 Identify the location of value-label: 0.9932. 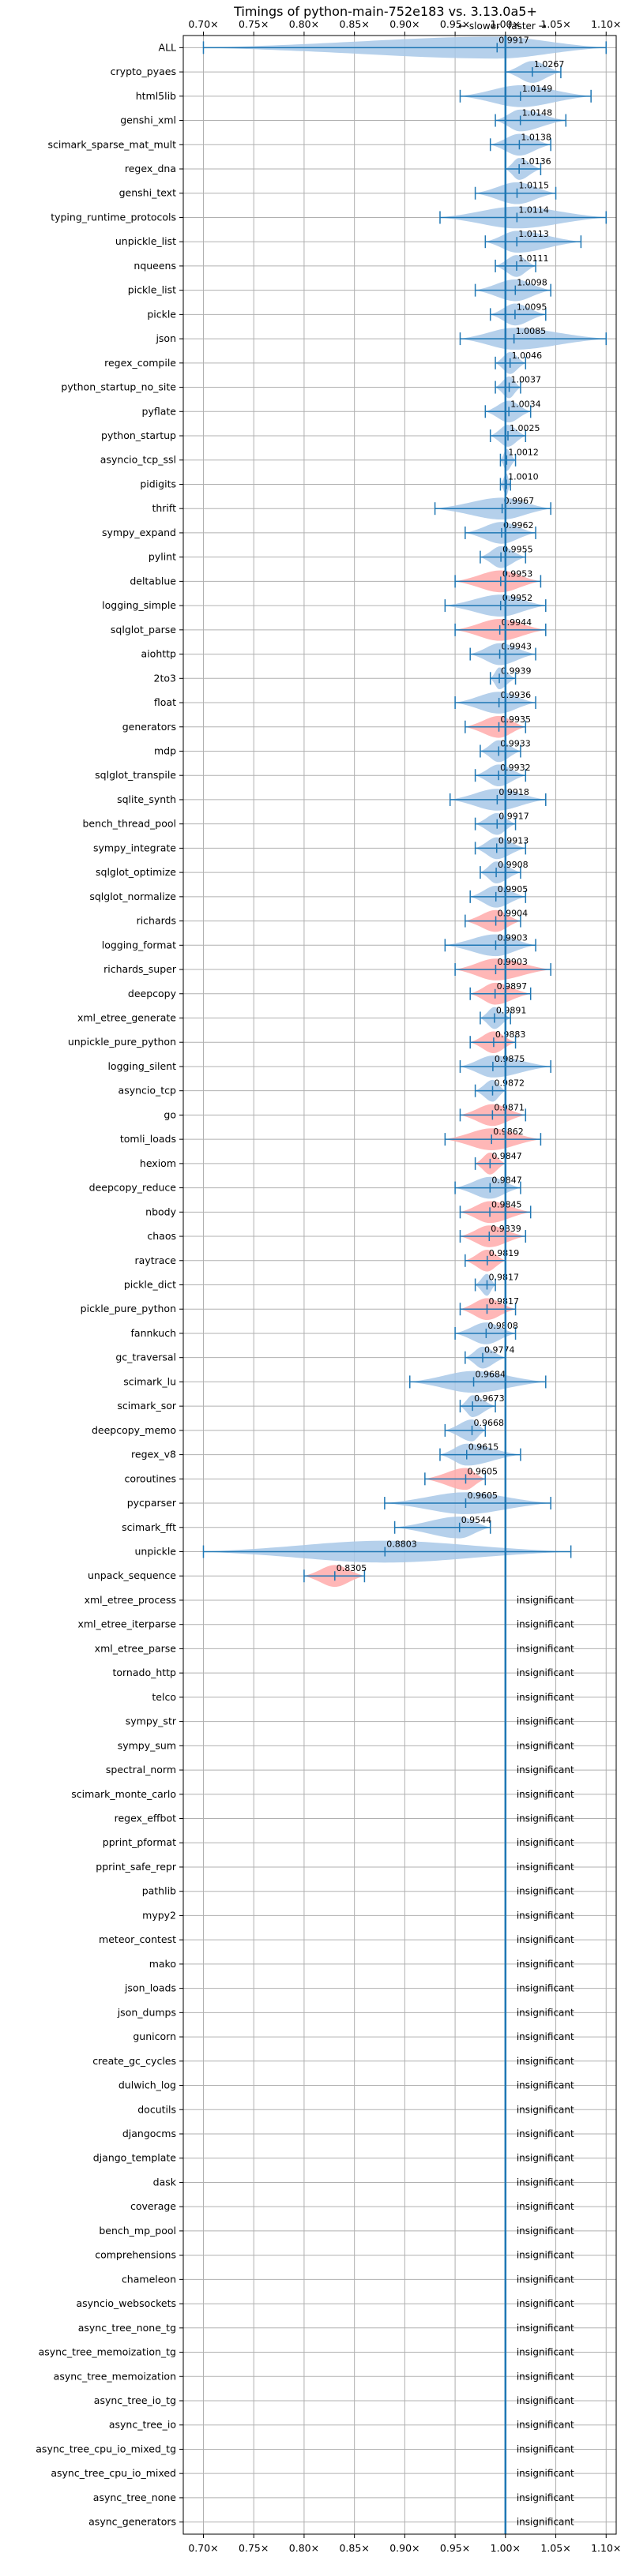
(516, 768).